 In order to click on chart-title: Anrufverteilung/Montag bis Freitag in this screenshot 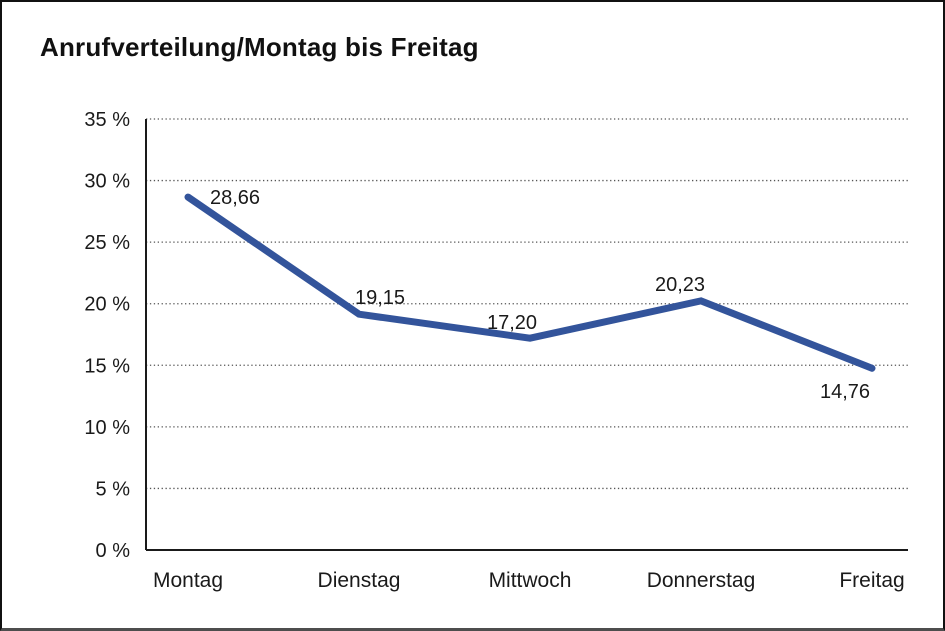, I will do `click(259, 47)`.